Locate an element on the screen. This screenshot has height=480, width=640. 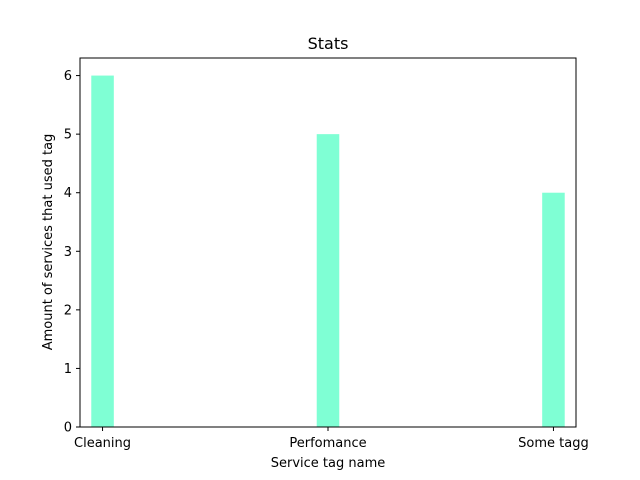
x-axis-label: Service tag name is located at coordinates (328, 463).